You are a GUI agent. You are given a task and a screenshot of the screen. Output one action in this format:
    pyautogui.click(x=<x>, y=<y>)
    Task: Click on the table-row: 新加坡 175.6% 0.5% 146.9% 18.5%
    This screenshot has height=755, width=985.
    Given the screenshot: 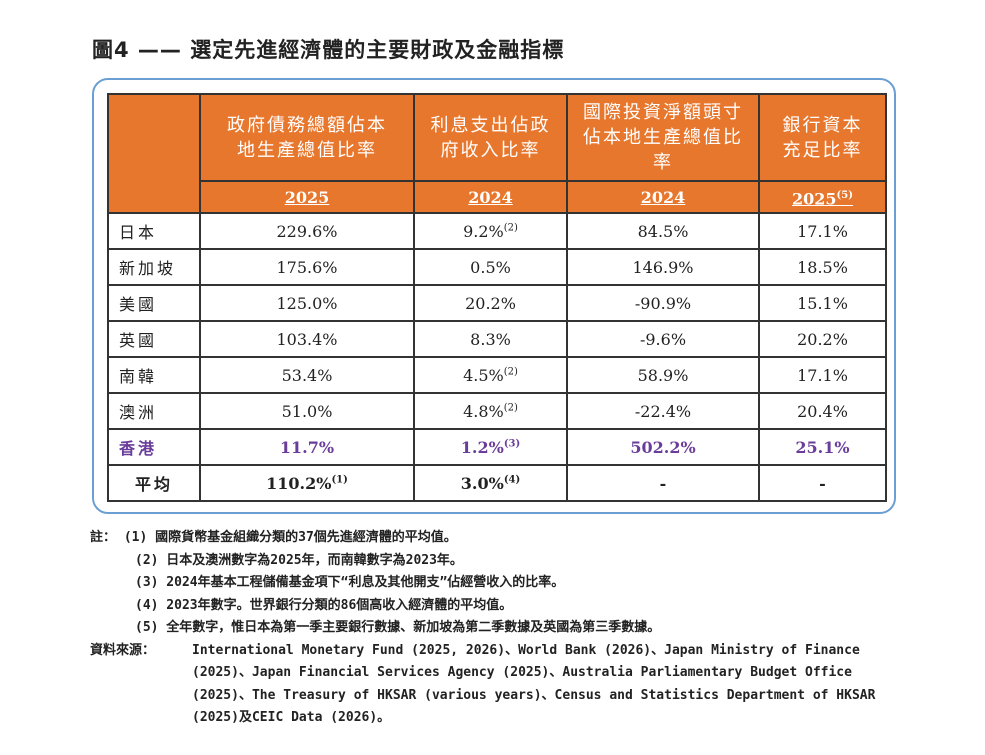 What is the action you would take?
    pyautogui.click(x=497, y=267)
    